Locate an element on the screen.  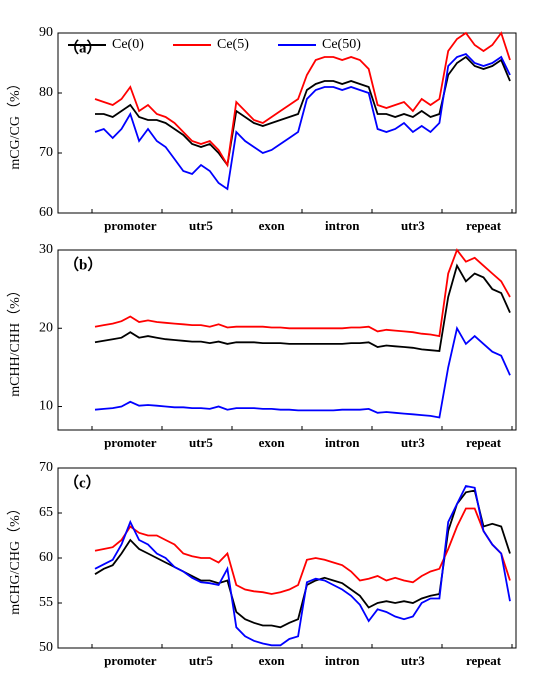
y-axis-label: mCHG/CHG（%） is located at coordinates (15, 558).